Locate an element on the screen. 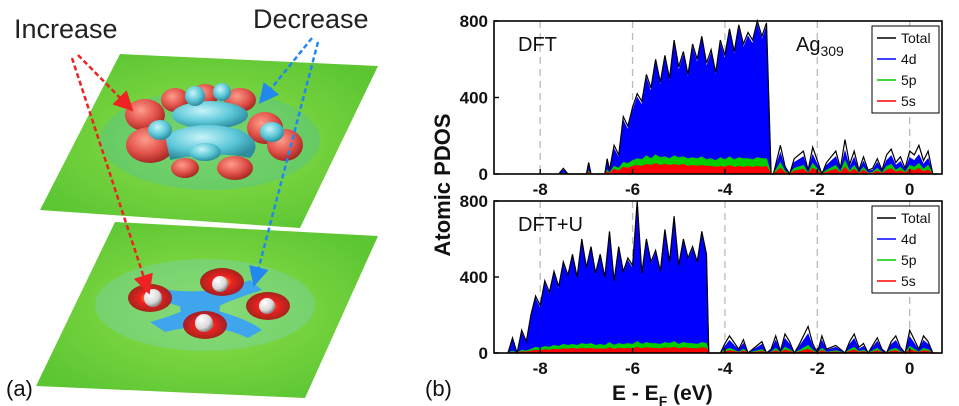  system-label-main: Ag is located at coordinates (808, 45).